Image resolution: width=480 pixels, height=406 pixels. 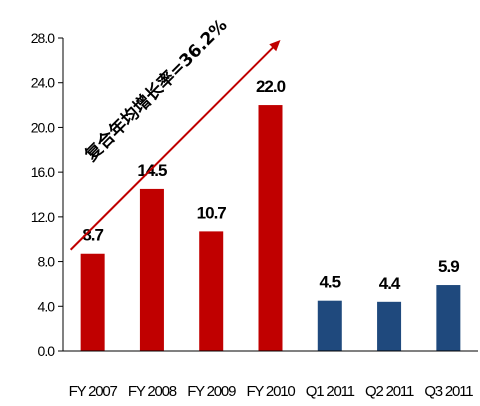 I want to click on x-tick-label: FY 2007, so click(x=93, y=391).